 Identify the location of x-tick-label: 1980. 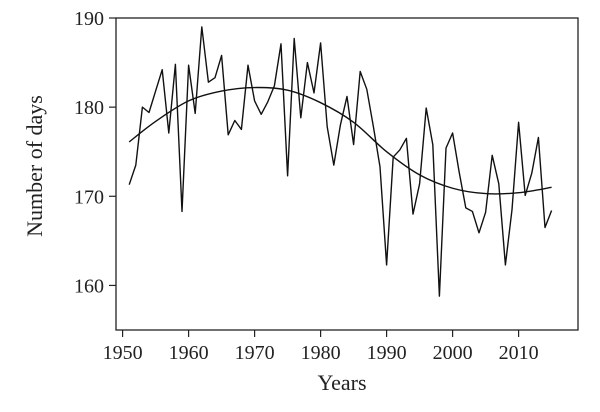
(321, 353).